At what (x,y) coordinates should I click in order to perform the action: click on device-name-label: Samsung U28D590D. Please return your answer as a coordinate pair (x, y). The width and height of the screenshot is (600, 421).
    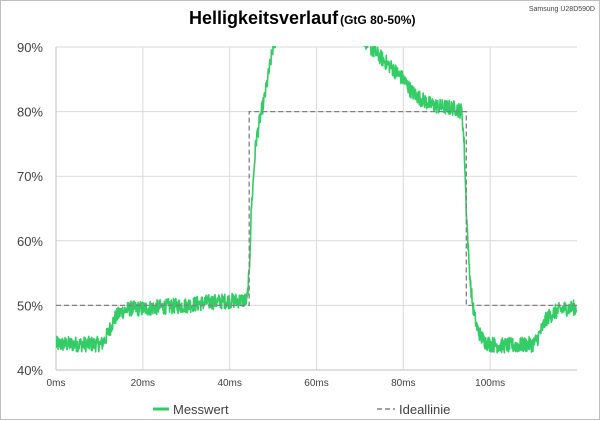
    Looking at the image, I should click on (562, 9).